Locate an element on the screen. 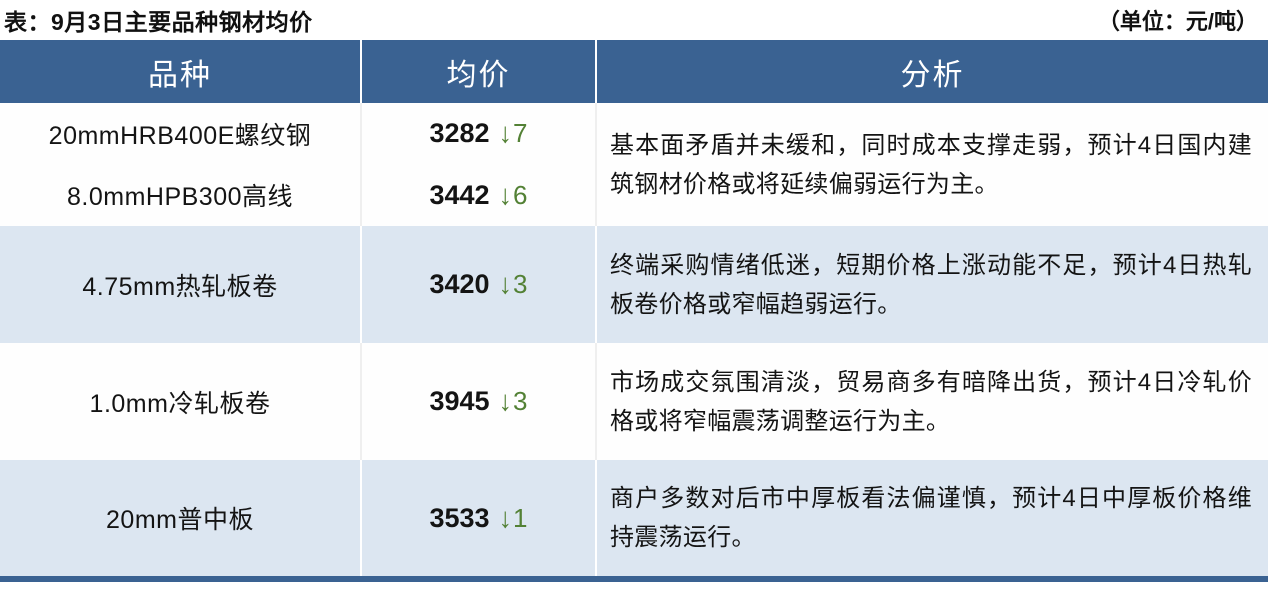 The width and height of the screenshot is (1268, 590). product-name: 20mm普中板 is located at coordinates (180, 520).